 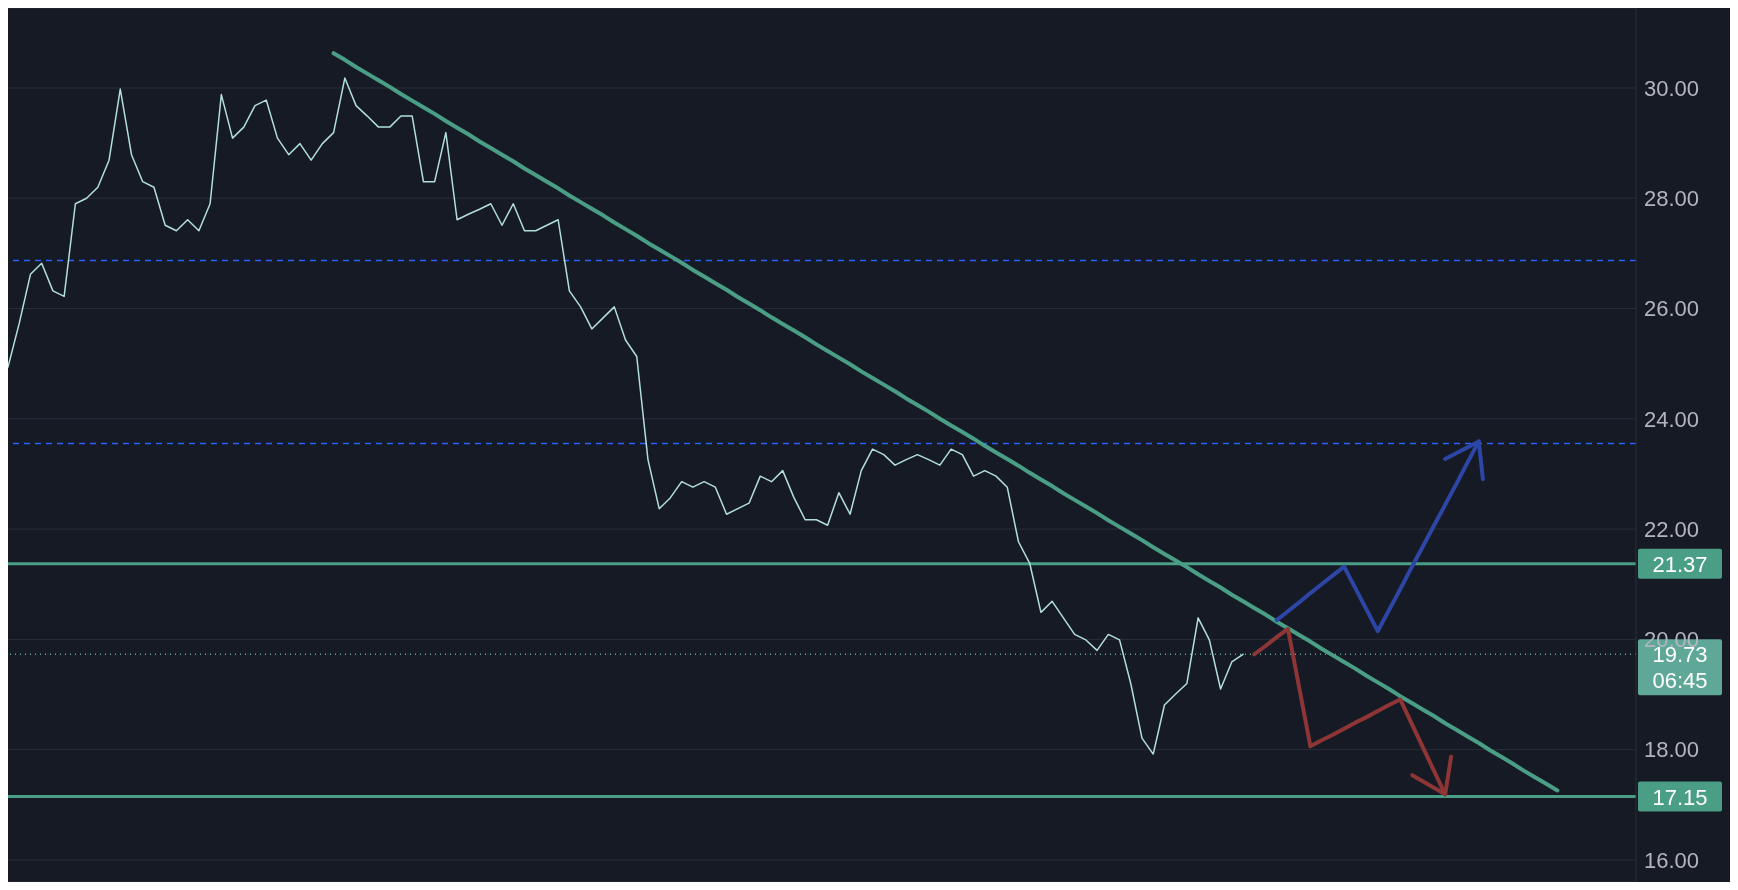 I want to click on ref-line-label: 17.15, so click(x=1680, y=797).